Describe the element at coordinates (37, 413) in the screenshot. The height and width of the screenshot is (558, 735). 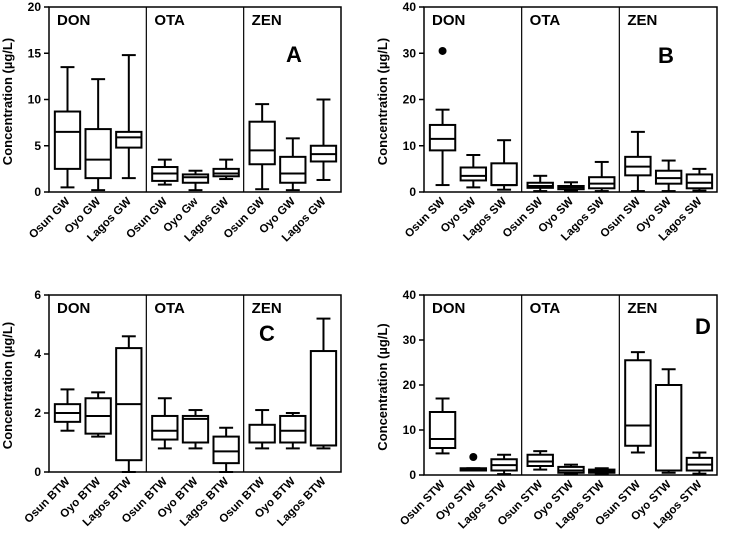
I see `y-tick-label: 2` at that location.